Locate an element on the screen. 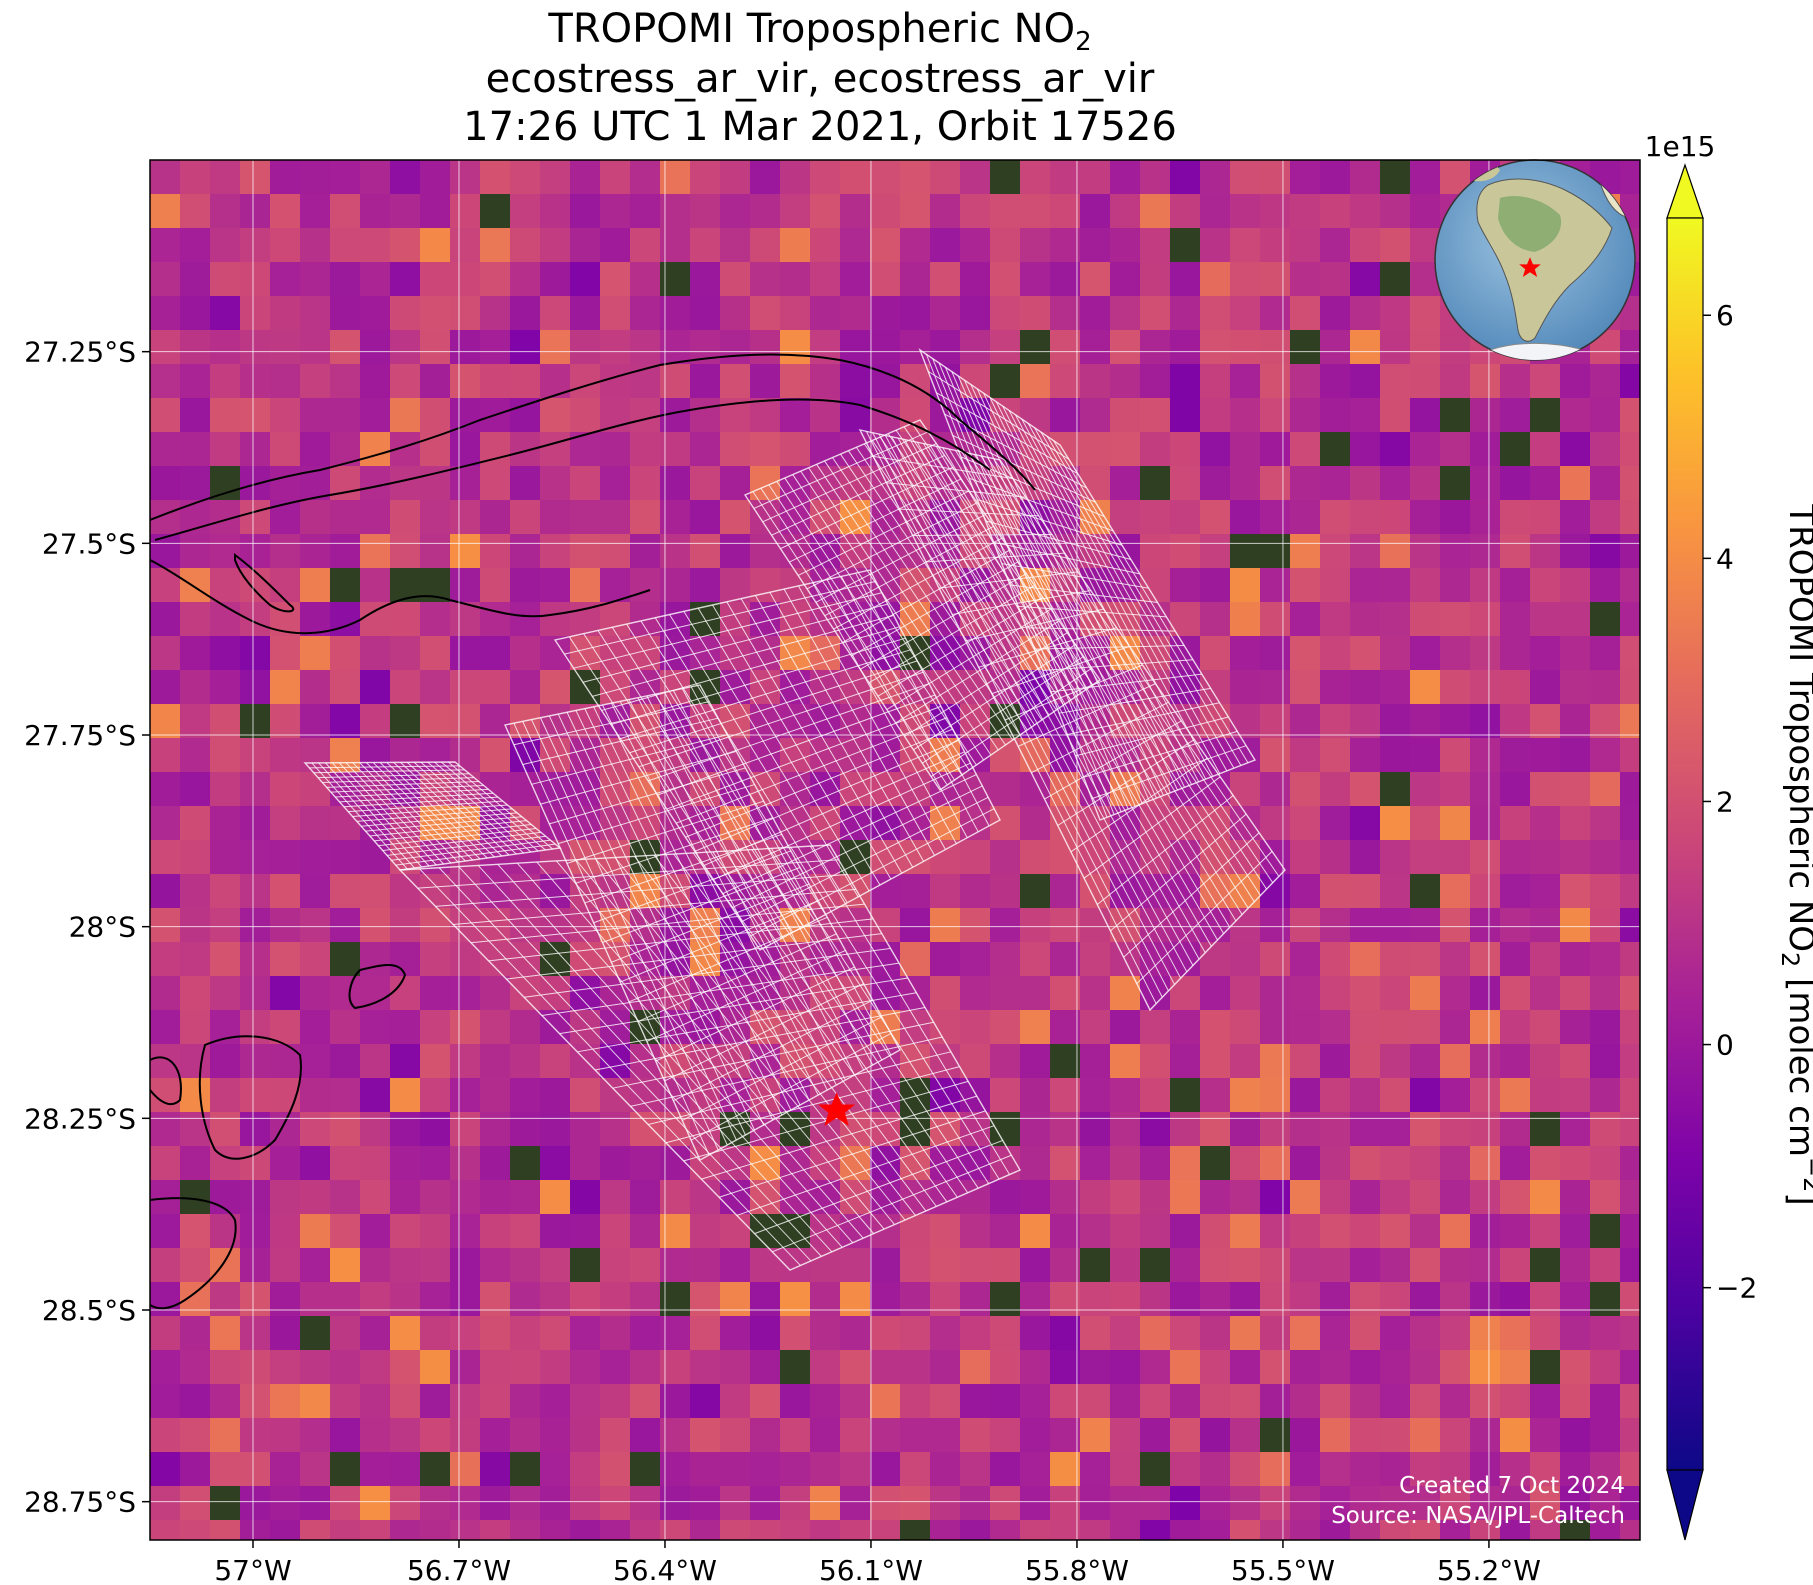  colorbar-tick-label: 2 is located at coordinates (1725, 801).